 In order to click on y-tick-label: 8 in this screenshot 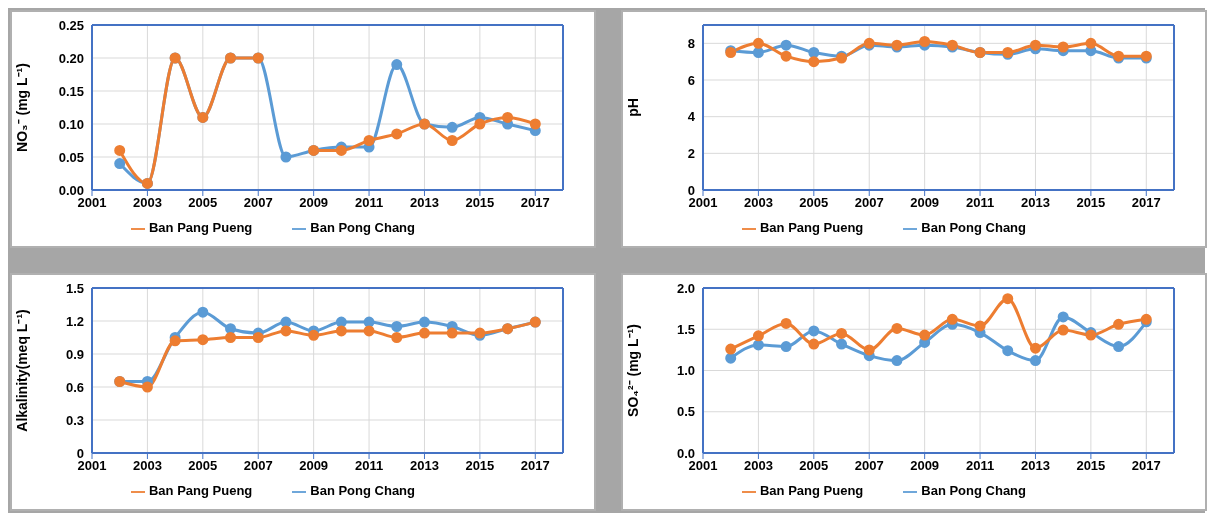, I will do `click(691, 43)`.